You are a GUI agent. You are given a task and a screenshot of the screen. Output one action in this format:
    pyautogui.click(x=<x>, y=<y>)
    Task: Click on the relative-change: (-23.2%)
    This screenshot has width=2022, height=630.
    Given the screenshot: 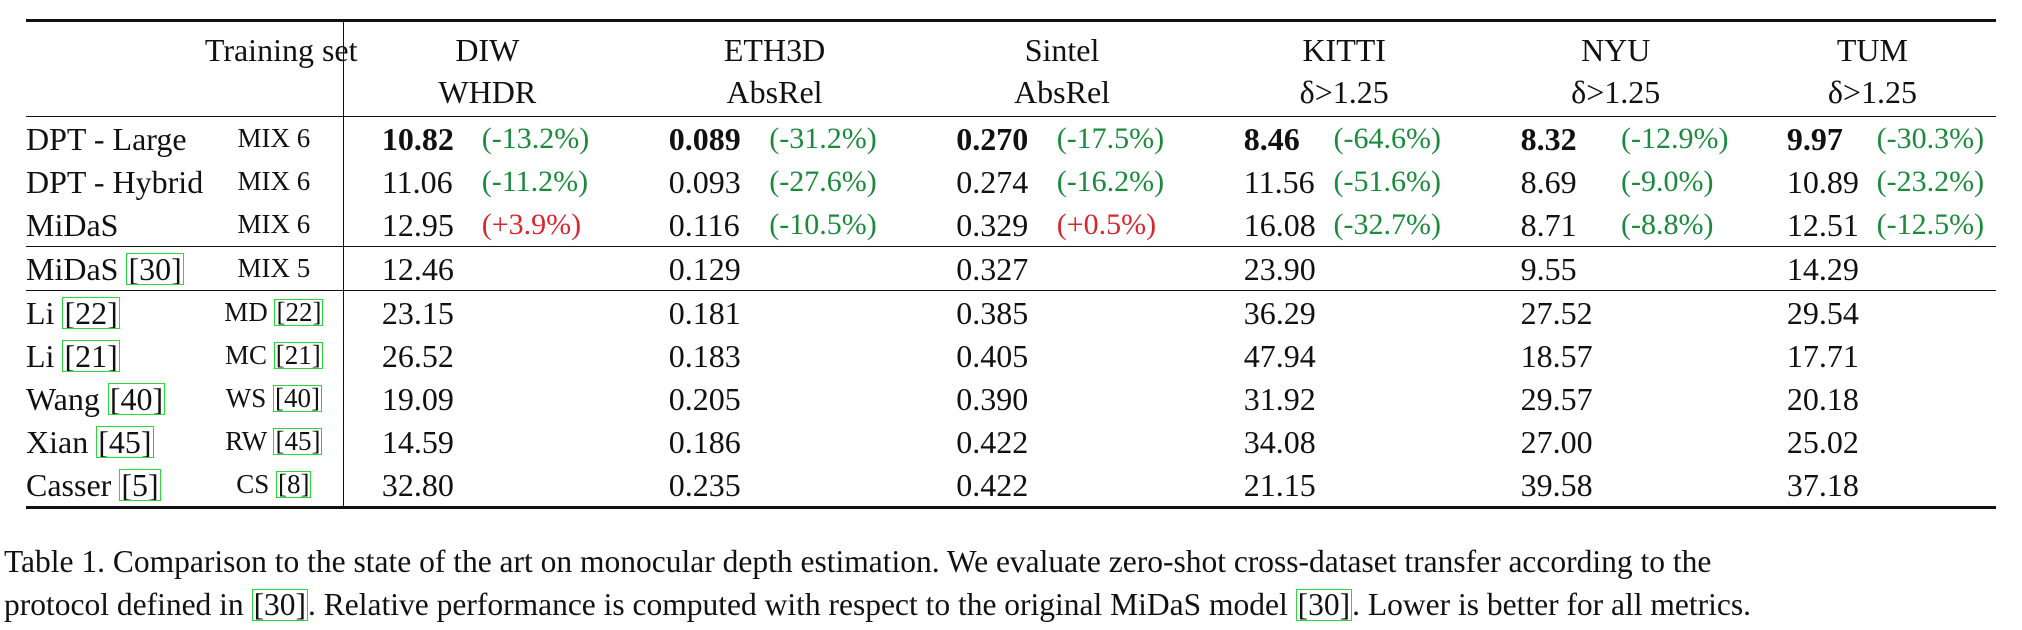 What is the action you would take?
    pyautogui.click(x=1930, y=181)
    